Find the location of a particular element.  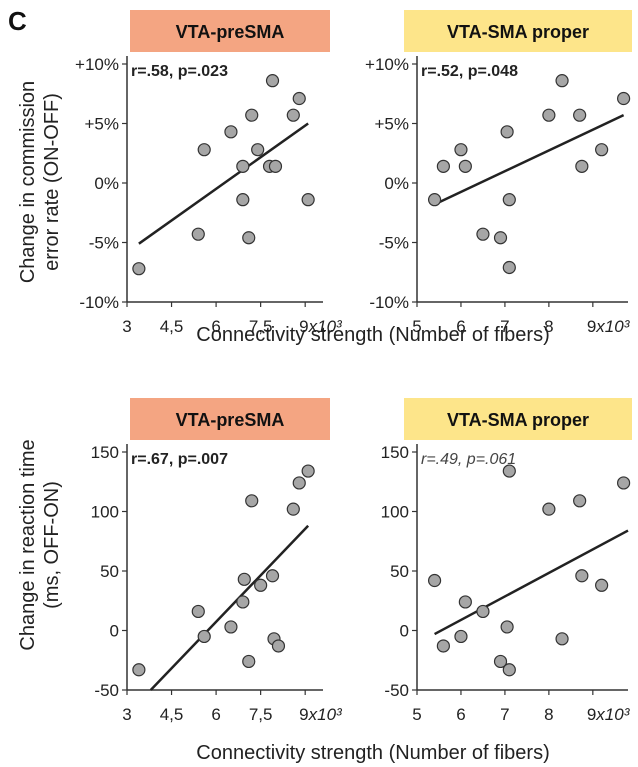

row-1-ylabel-line-2: error rate (ON-OFF) is located at coordinates (52, 182).